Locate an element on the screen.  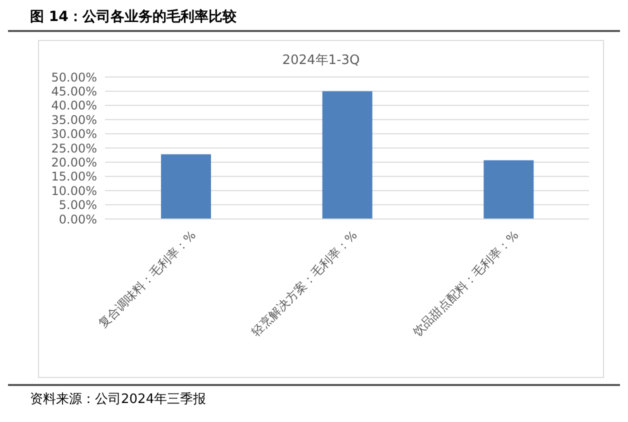
text: 资料来源：公司2024年三季报 is located at coordinates (119, 399).